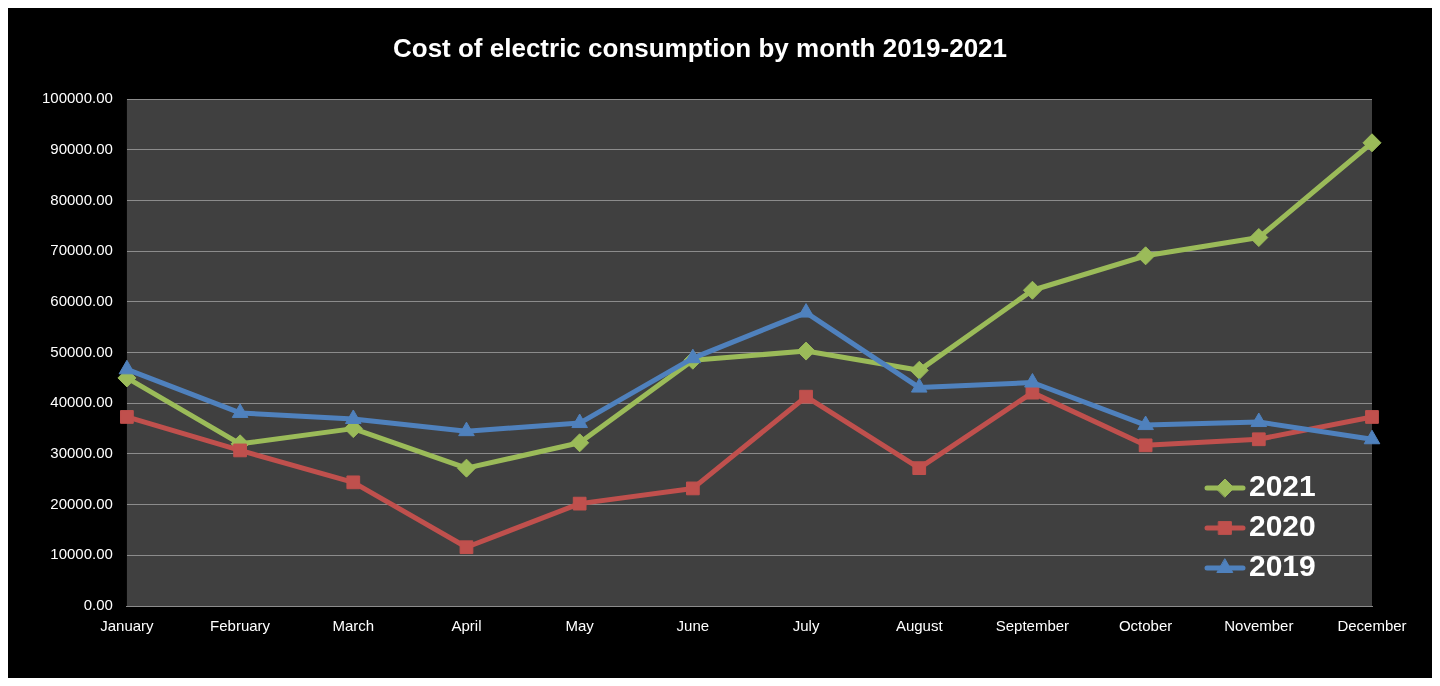  I want to click on y-tick-label: 30000.00, so click(81, 453).